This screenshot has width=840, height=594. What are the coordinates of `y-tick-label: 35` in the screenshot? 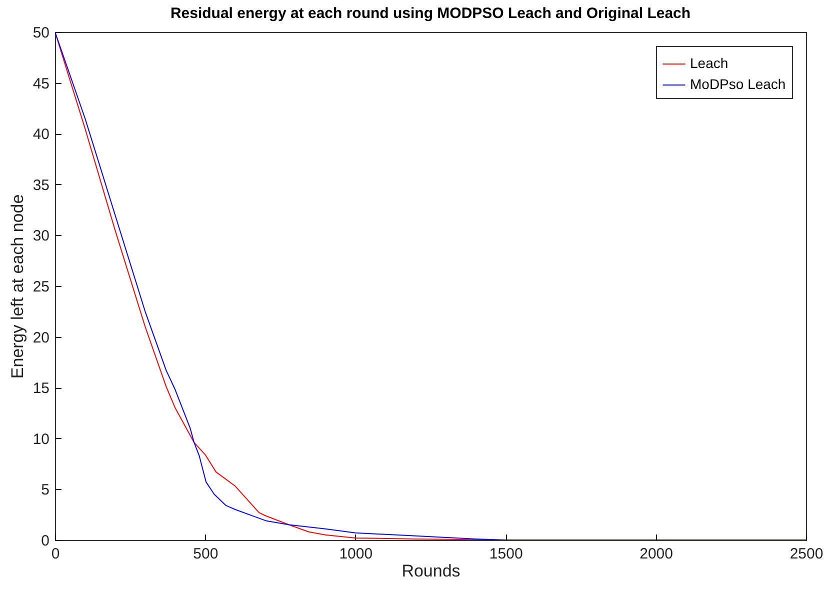 It's located at (41, 185).